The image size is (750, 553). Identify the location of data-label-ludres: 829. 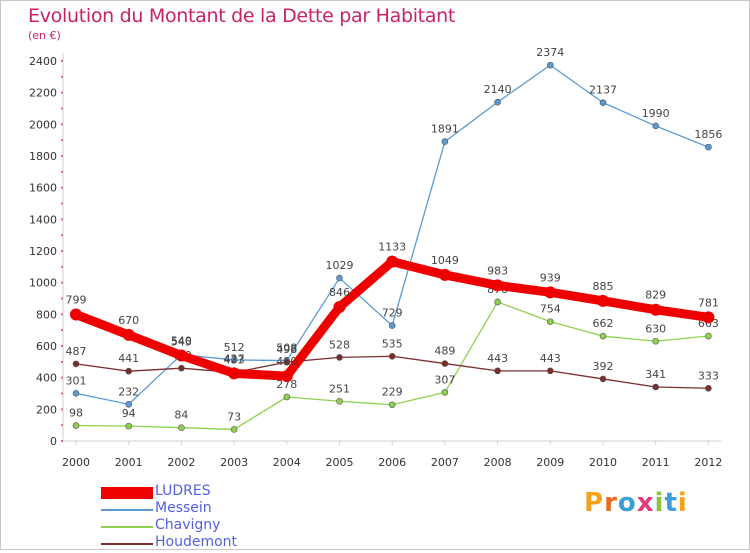
(655, 295).